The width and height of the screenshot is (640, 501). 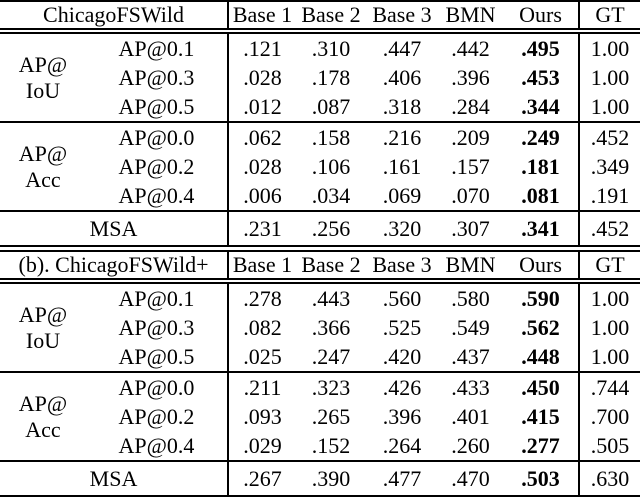 I want to click on table-row: AP@0.5 .012 .087 .318 .284 .344 1.00, so click(x=320, y=107).